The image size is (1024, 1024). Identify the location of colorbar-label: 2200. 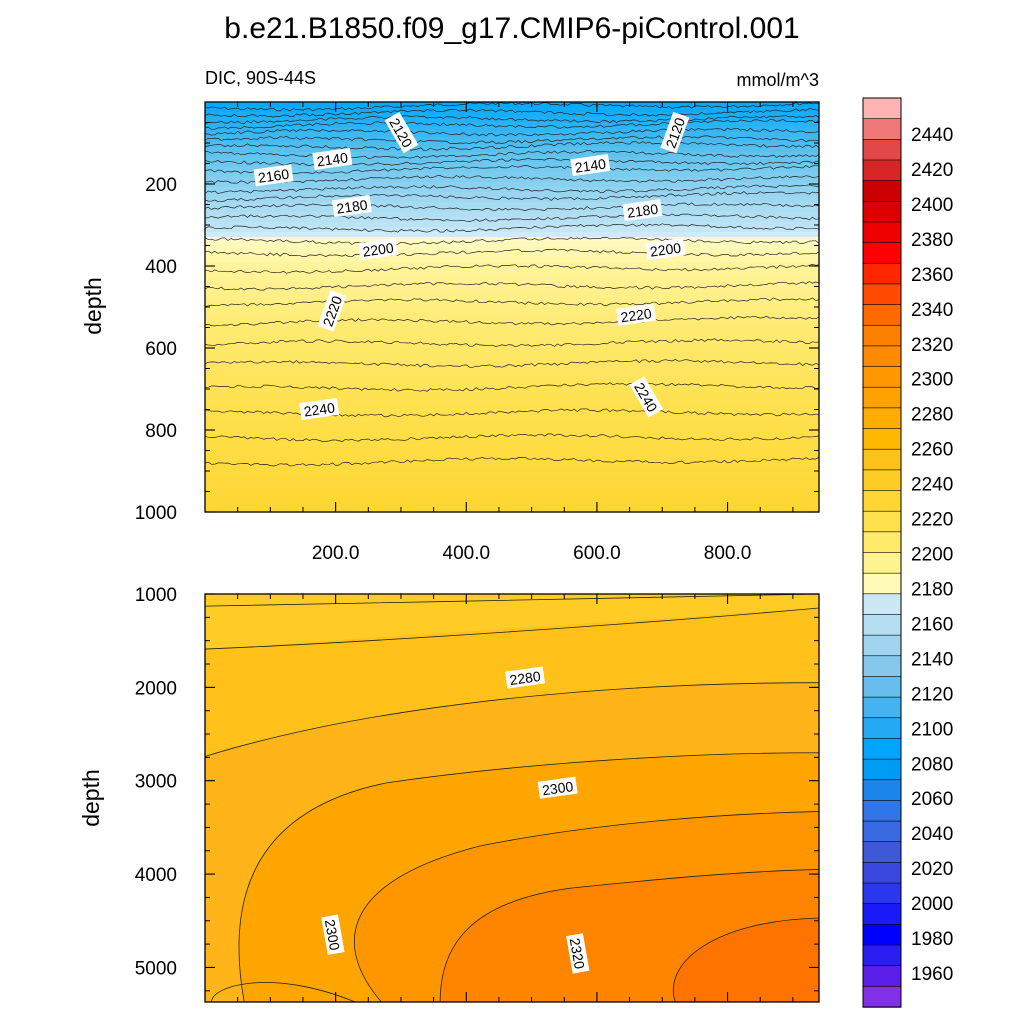
(932, 555).